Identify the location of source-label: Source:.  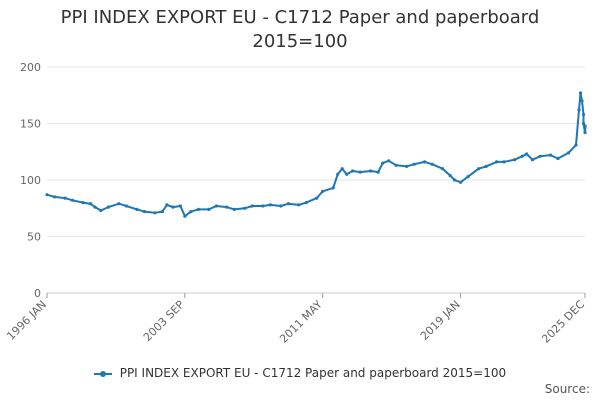
(567, 389).